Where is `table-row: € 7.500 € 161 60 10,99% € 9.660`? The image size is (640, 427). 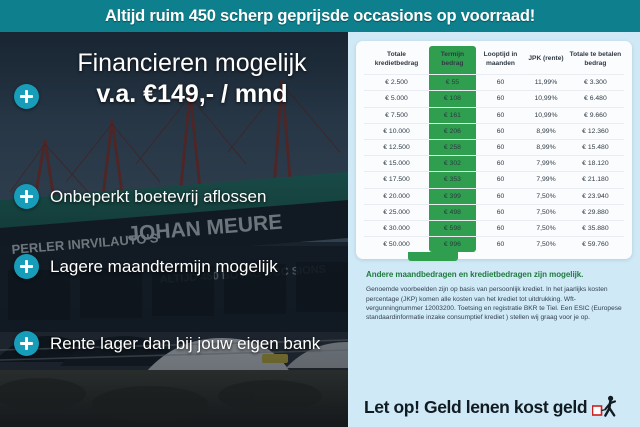 table-row: € 7.500 € 161 60 10,99% € 9.660 is located at coordinates (494, 115).